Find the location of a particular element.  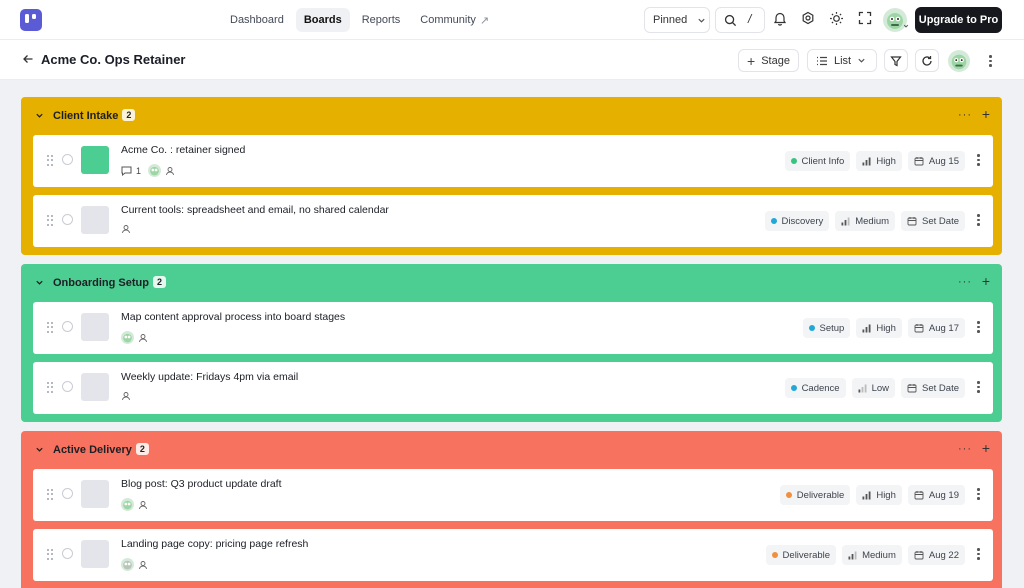

add-stage-button: + Stage is located at coordinates (768, 60).